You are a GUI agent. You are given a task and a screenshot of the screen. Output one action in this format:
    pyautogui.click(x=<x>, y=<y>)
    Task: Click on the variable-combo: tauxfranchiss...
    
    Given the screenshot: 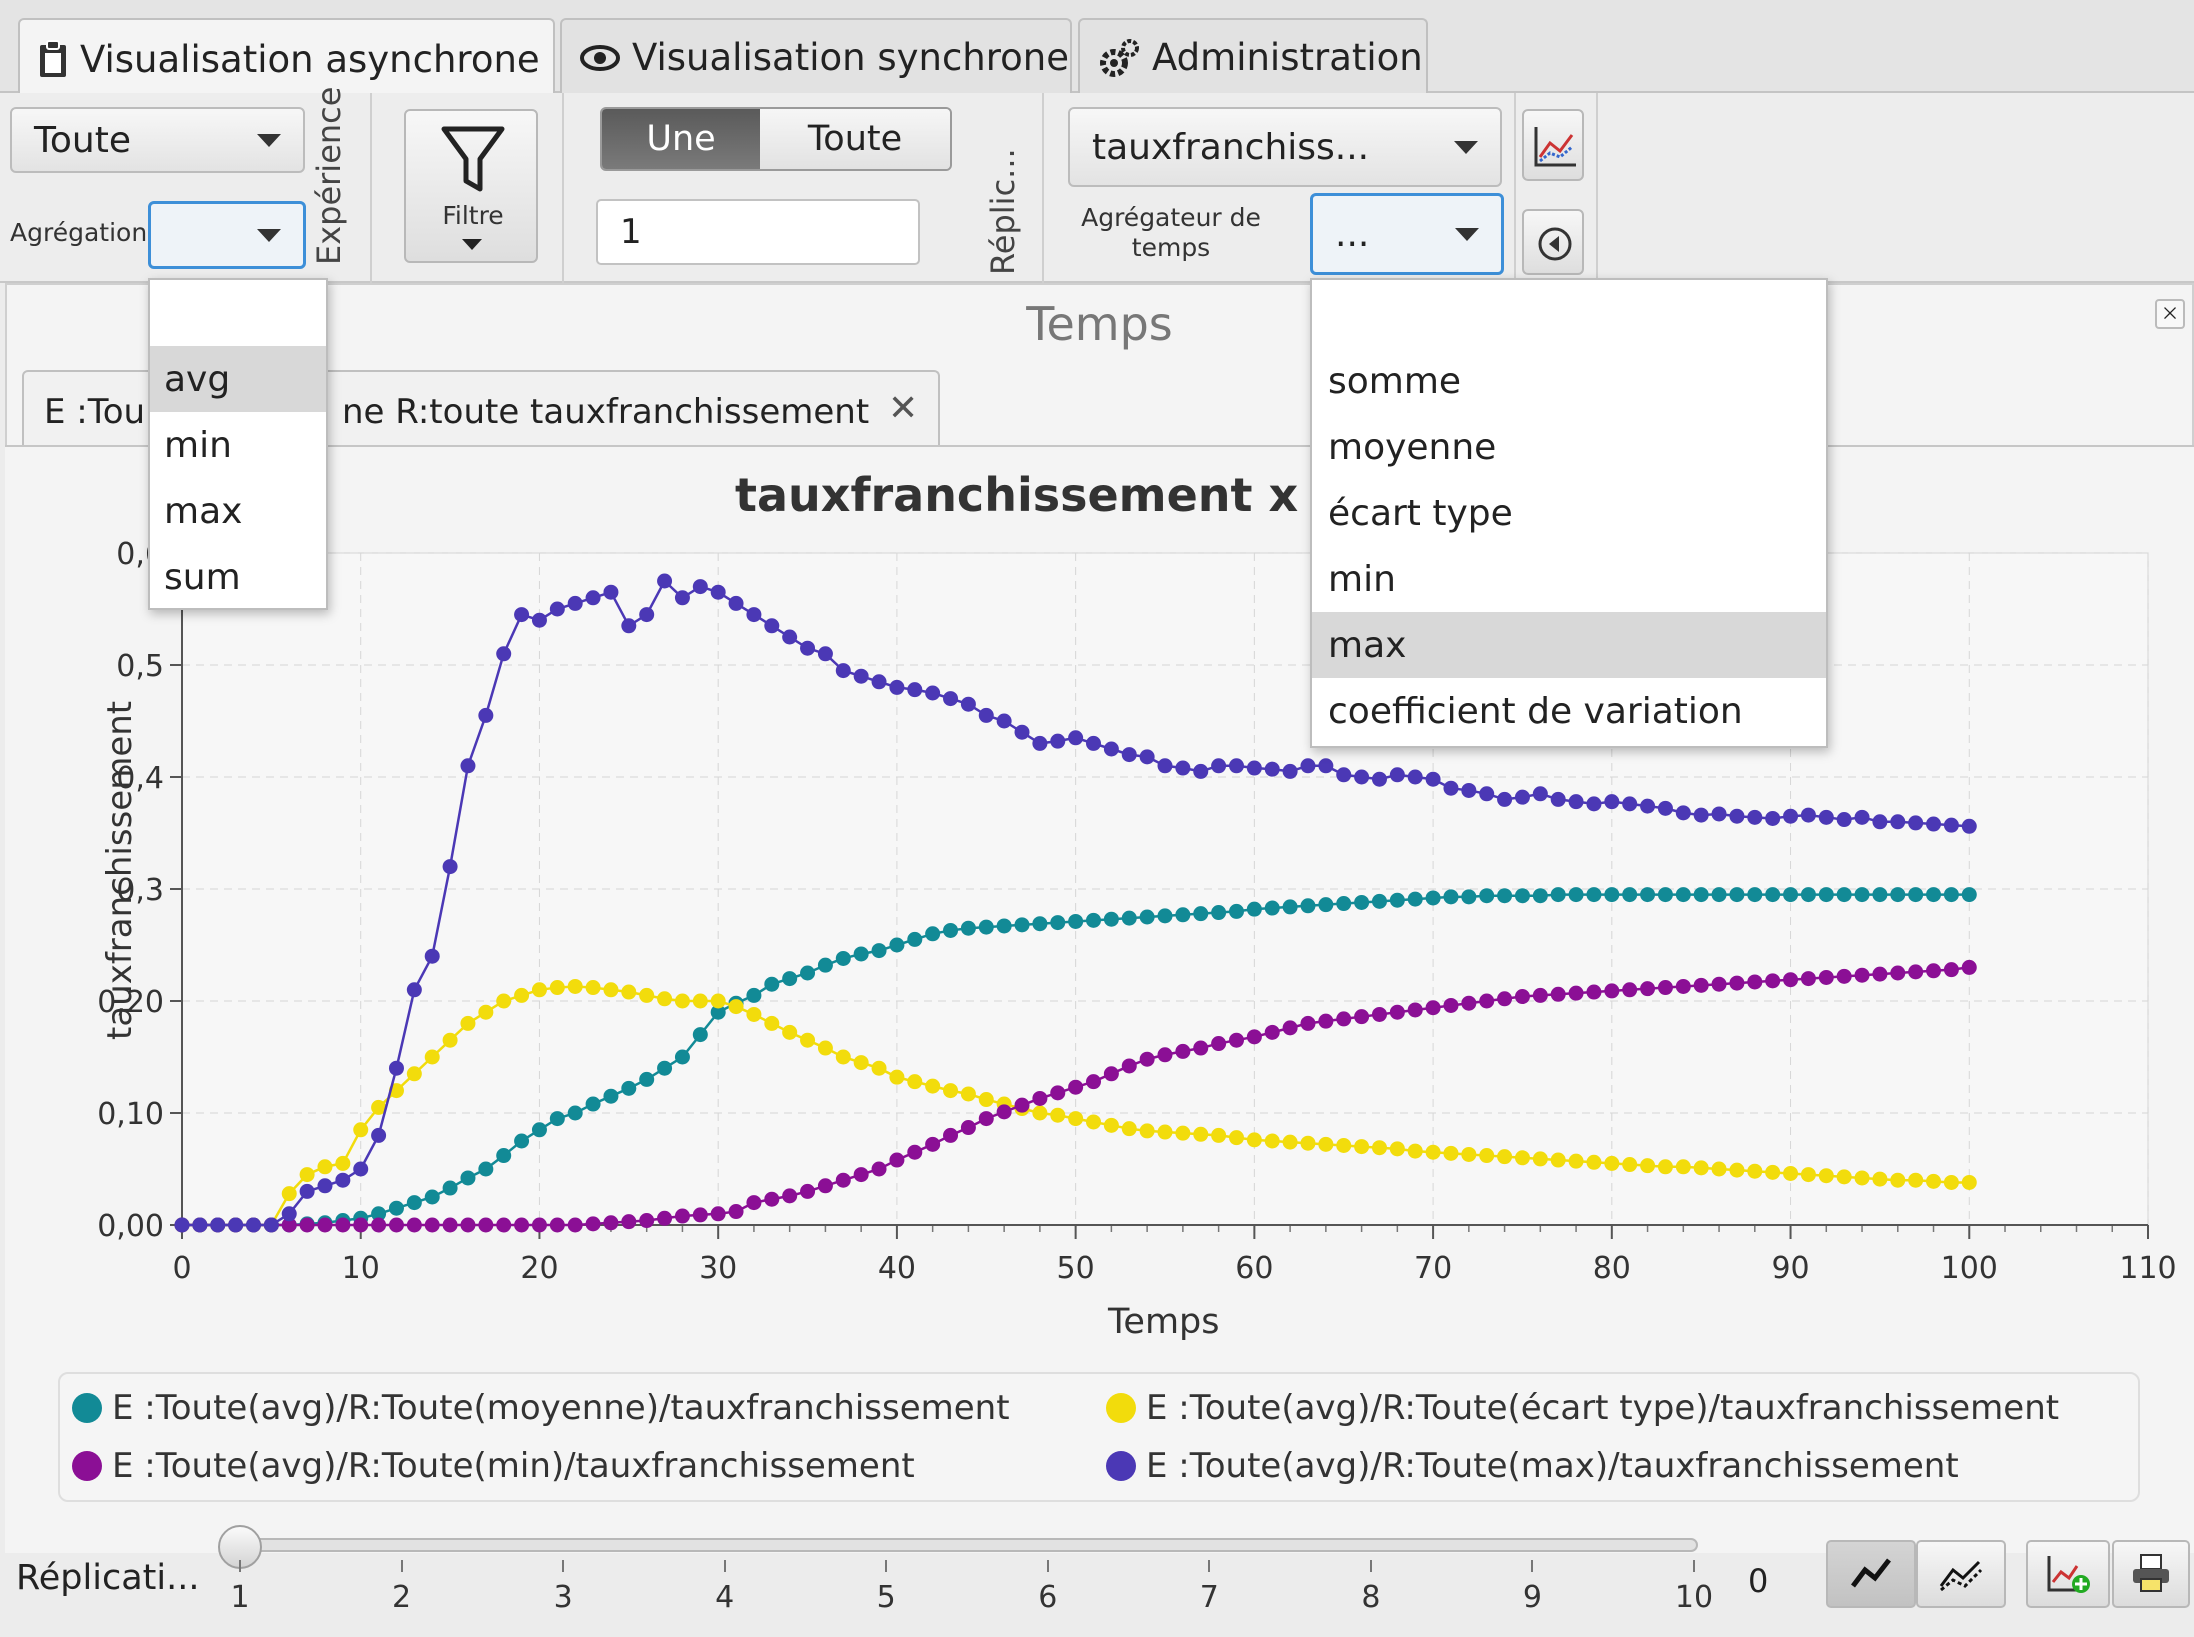 What is the action you would take?
    pyautogui.click(x=1285, y=147)
    